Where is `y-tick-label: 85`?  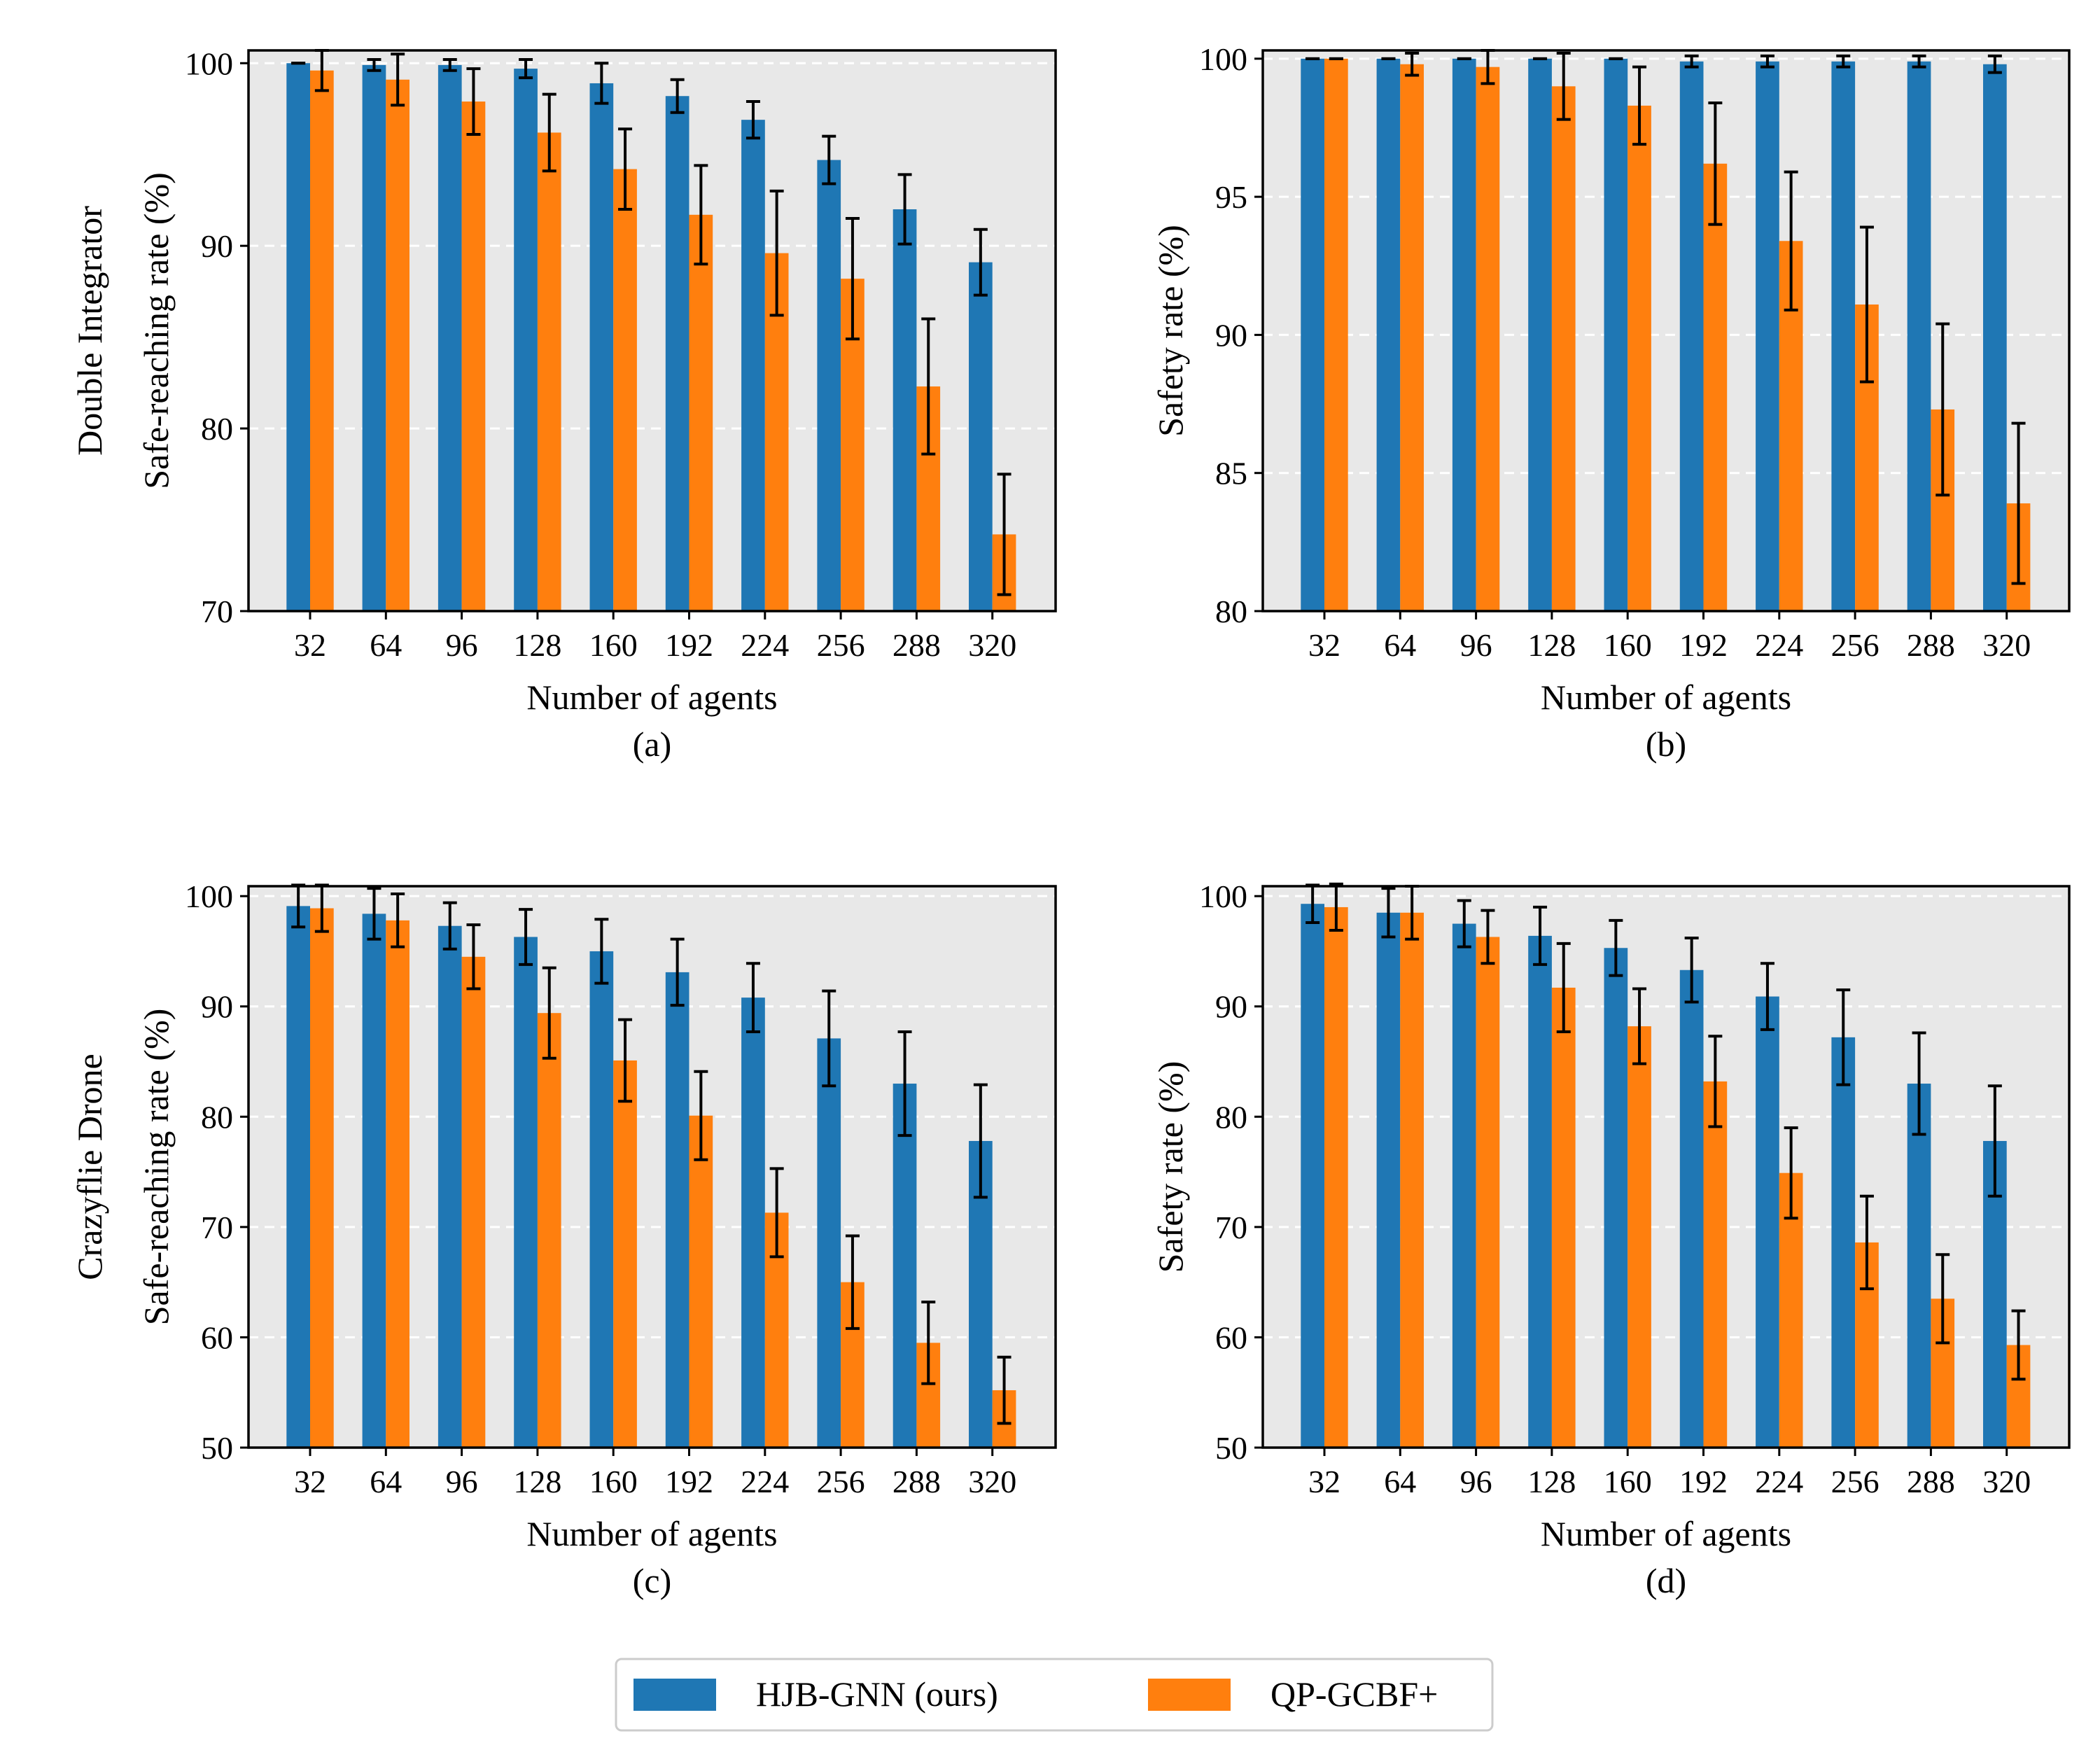 y-tick-label: 85 is located at coordinates (1231, 473).